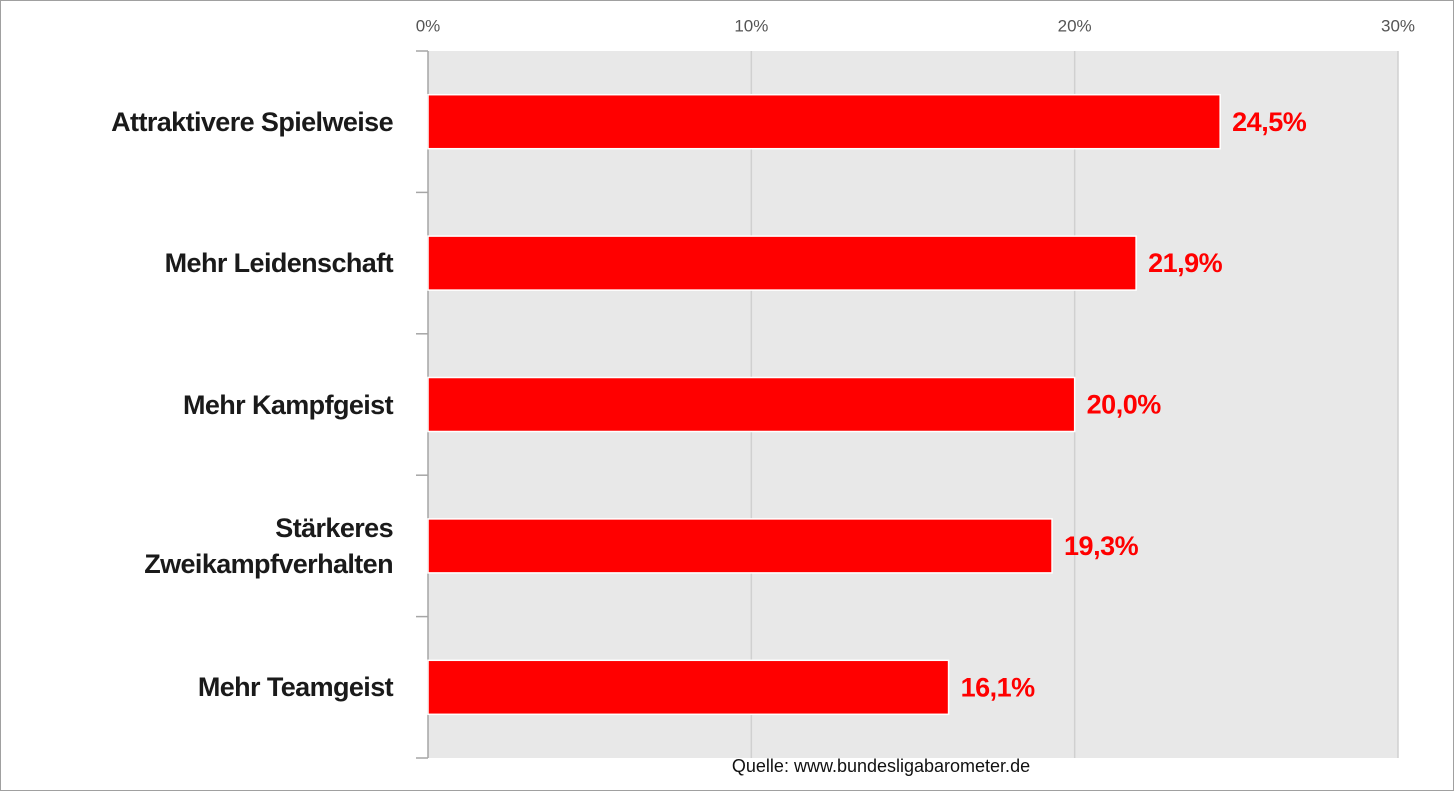  I want to click on category-label: Mehr Kampfgeist, so click(288, 404).